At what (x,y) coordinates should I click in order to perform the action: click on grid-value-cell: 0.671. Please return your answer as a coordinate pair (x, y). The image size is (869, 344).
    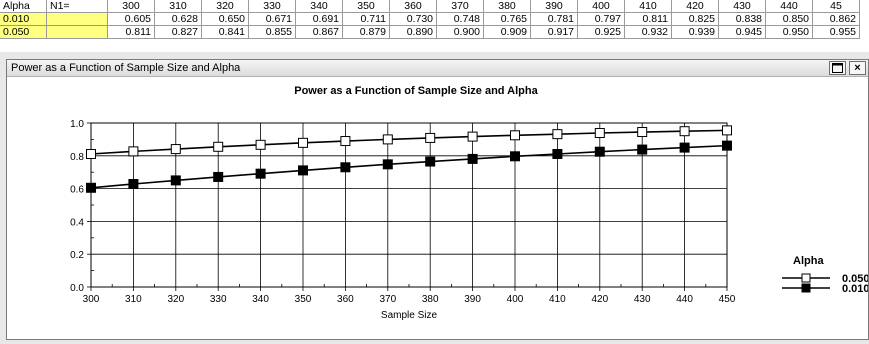
    Looking at the image, I should click on (272, 19).